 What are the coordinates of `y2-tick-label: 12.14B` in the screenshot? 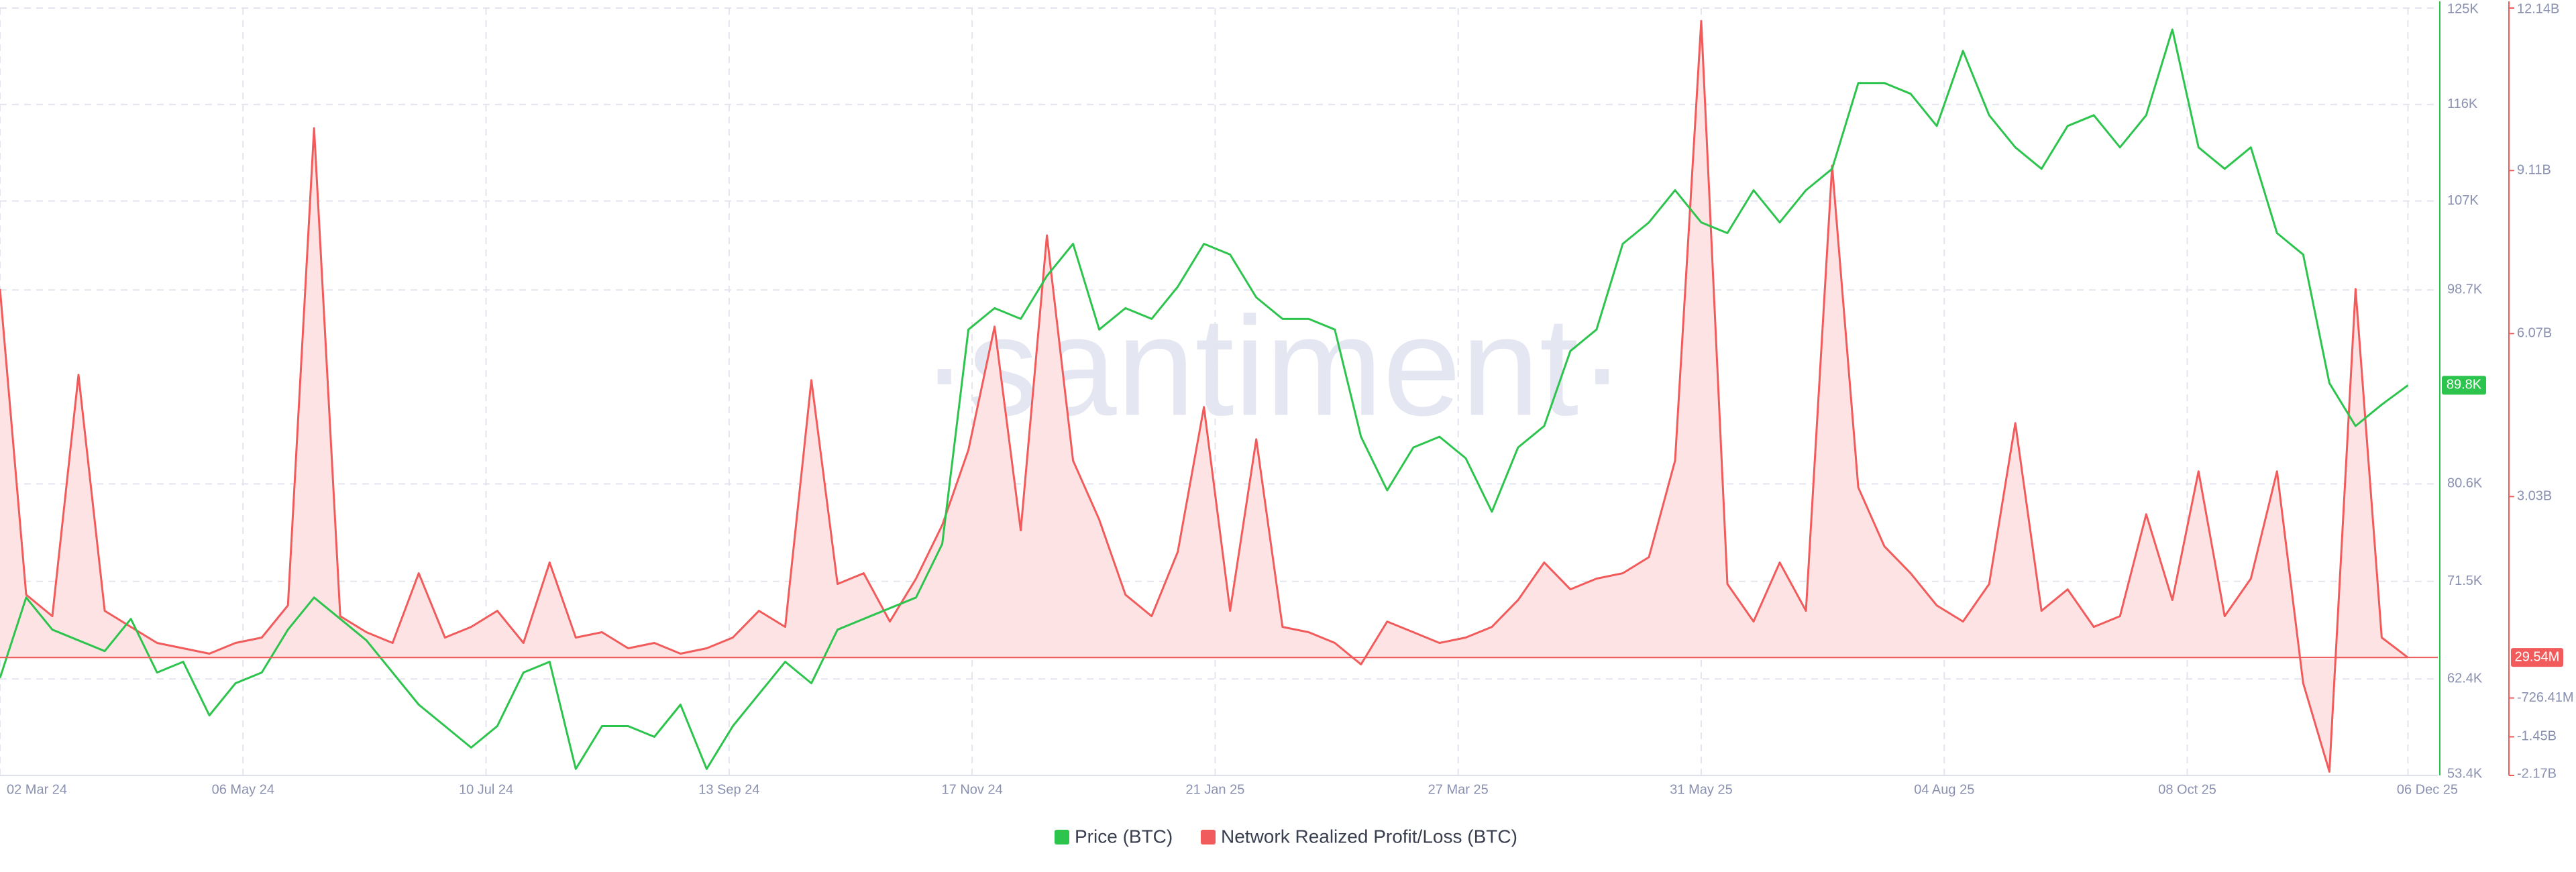 It's located at (2538, 8).